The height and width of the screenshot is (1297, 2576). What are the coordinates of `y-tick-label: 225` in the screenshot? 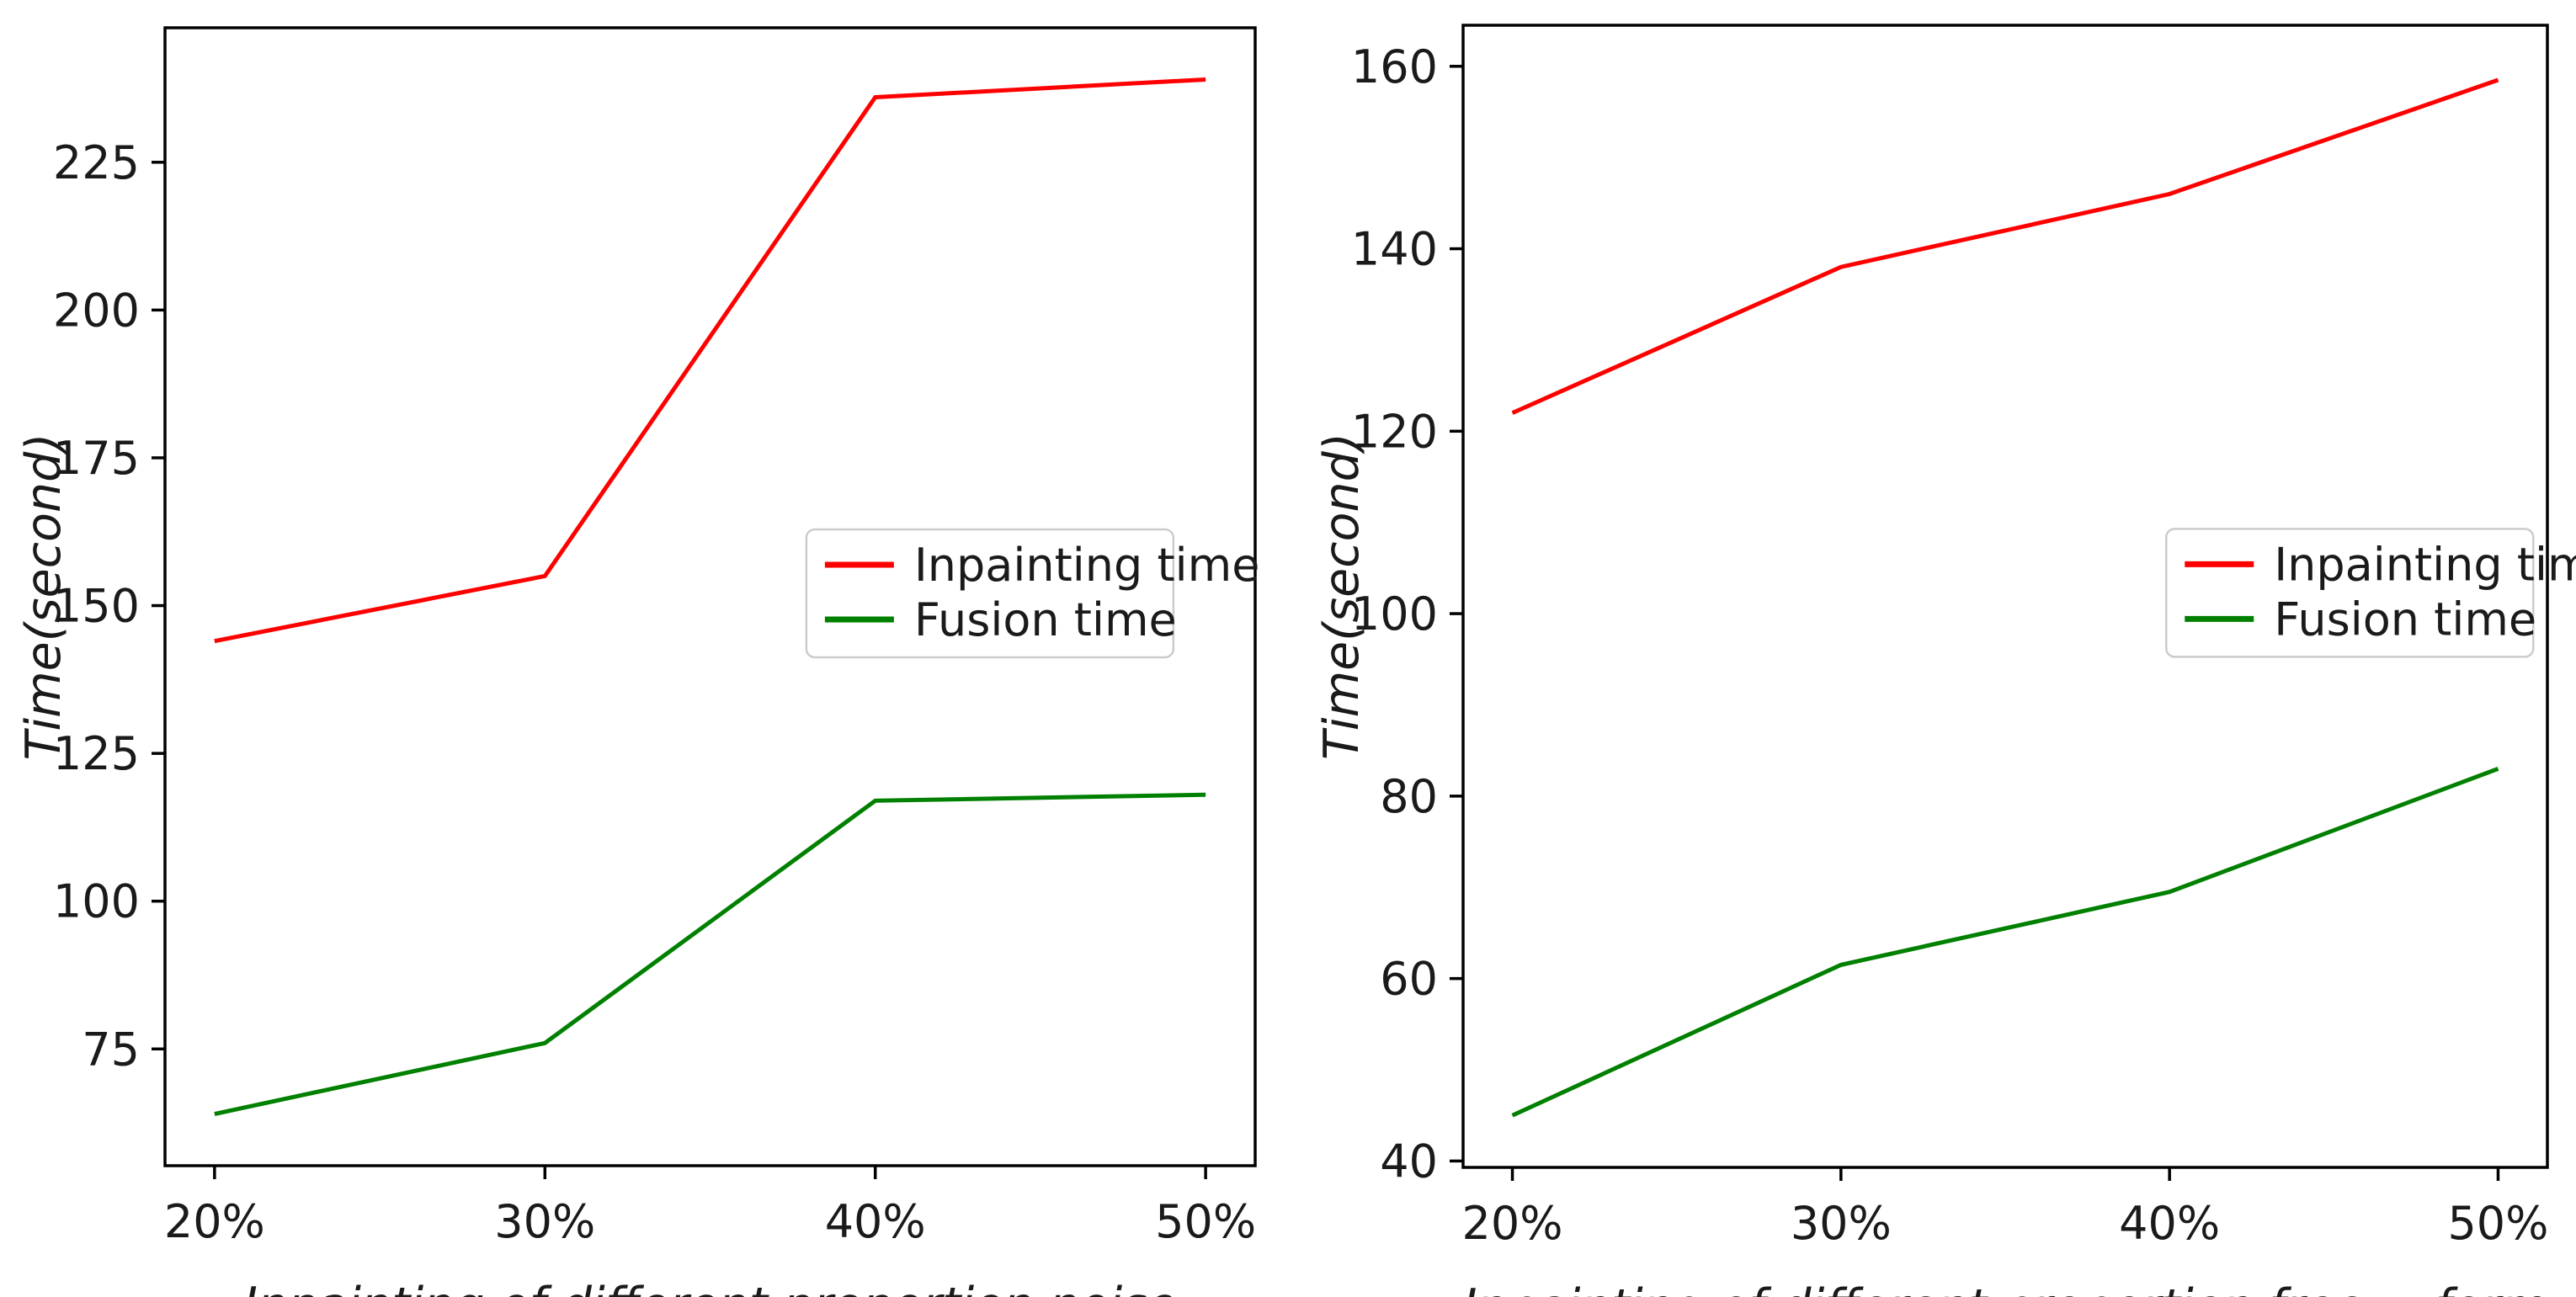 It's located at (97, 163).